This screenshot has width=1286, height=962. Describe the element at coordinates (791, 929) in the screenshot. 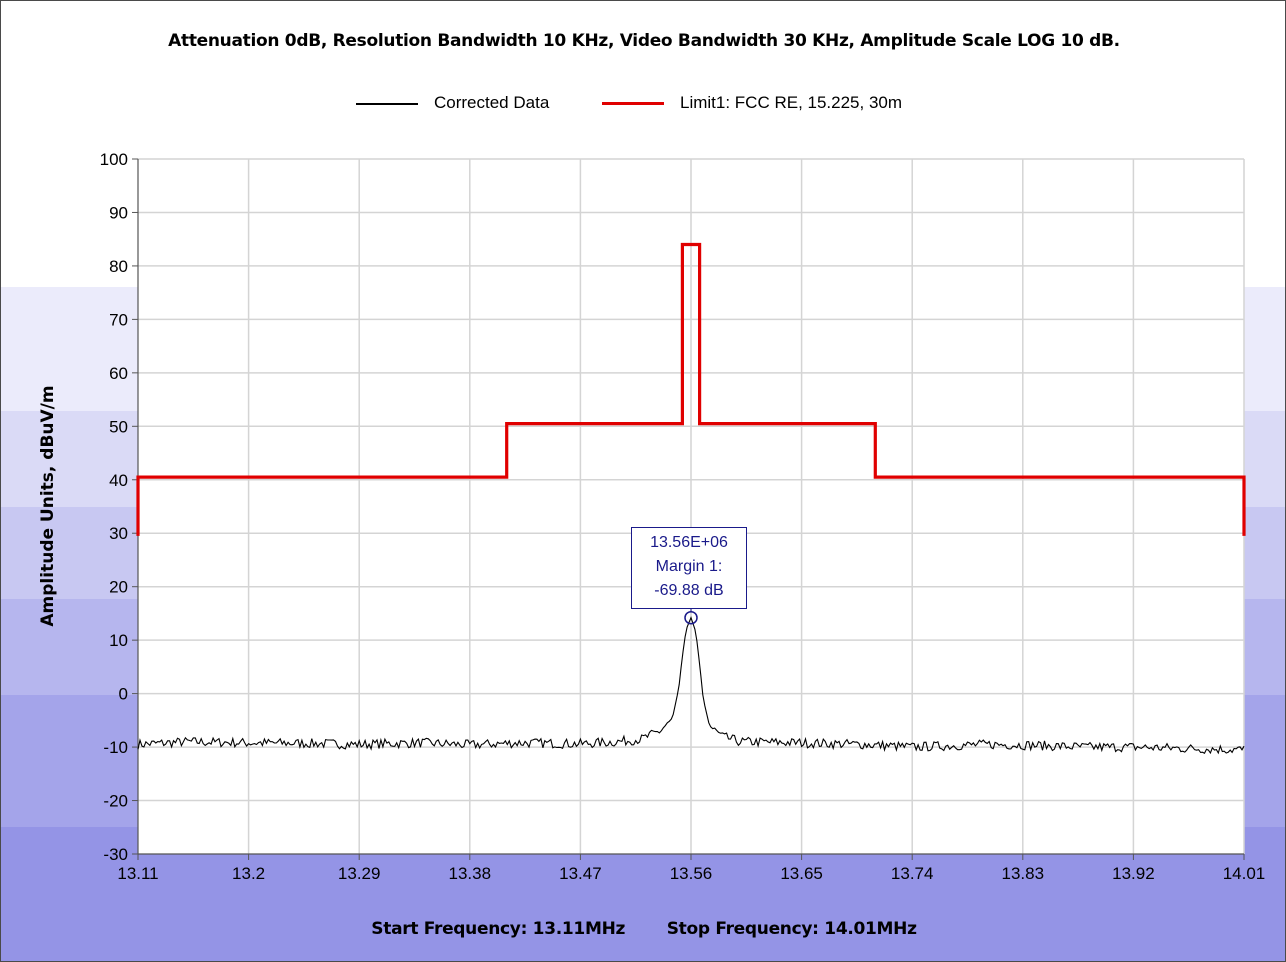

I see `stop-frequency: Stop Frequency: 14.01MHz` at that location.